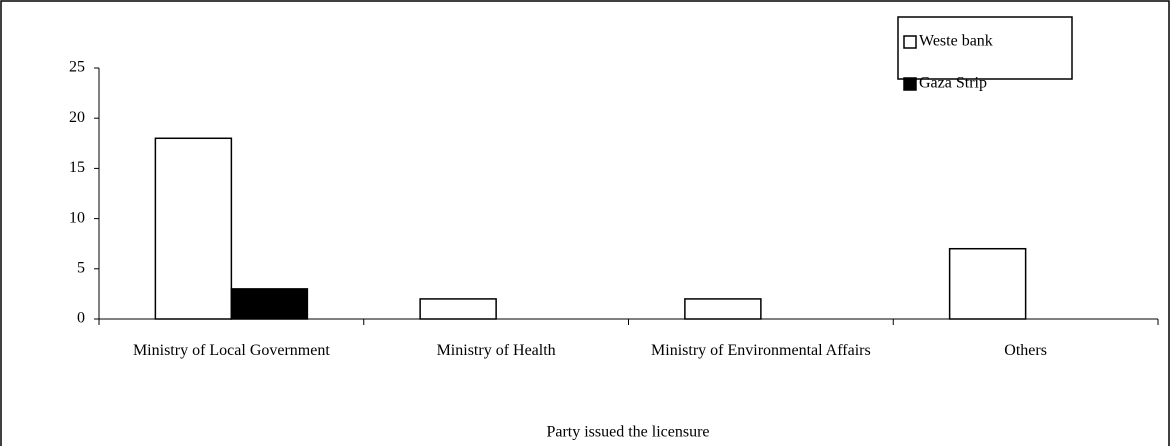  I want to click on y-tick-label: 25, so click(77, 67).